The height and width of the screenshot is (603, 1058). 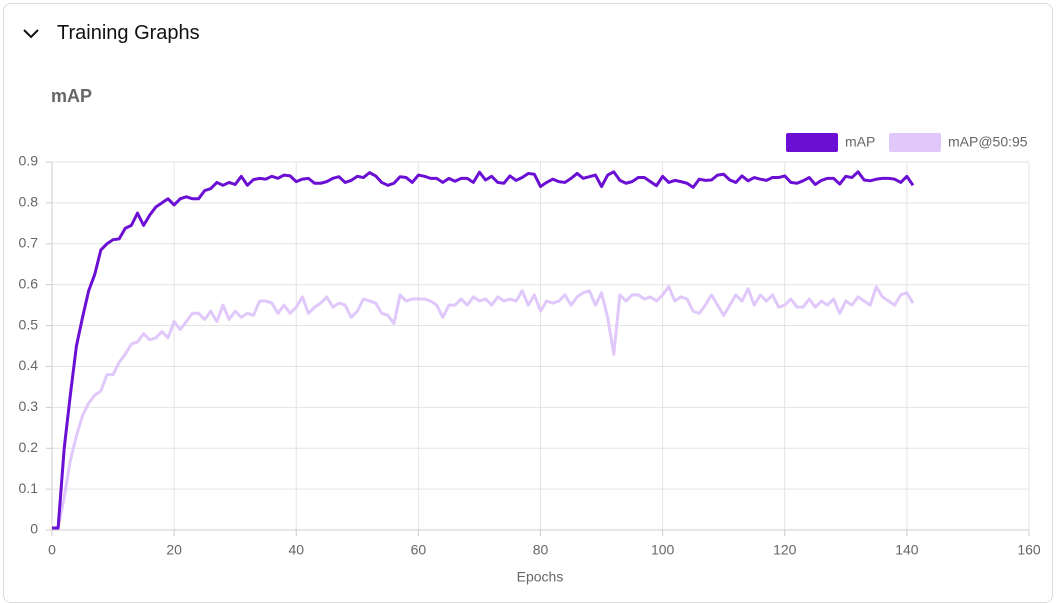 I want to click on y-tick-label: 0.8, so click(x=29, y=202).